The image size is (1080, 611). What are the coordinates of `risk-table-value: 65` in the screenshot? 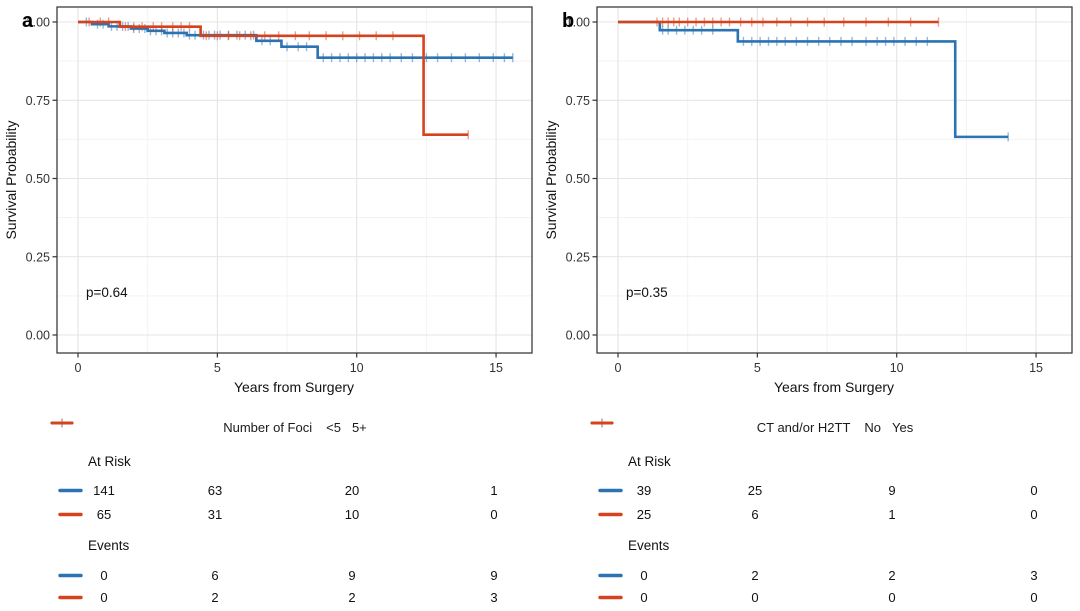 It's located at (104, 514).